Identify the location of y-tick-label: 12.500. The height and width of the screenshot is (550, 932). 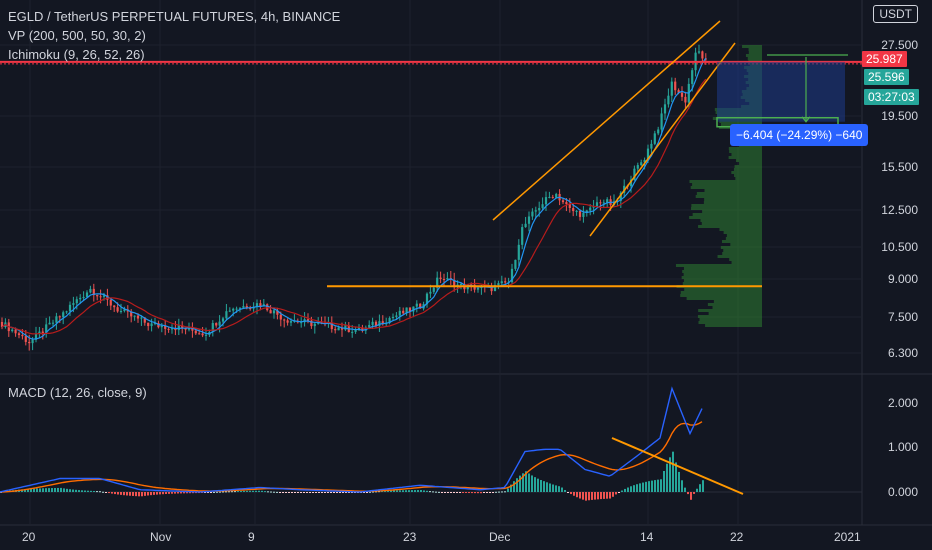
(899, 210).